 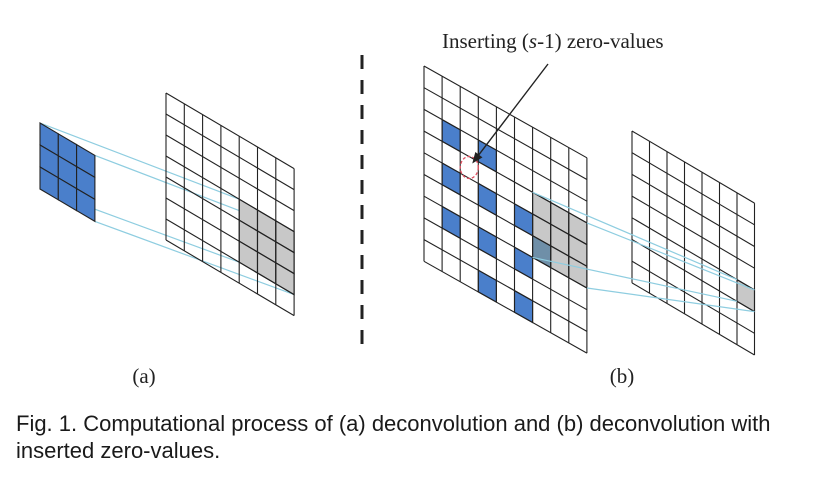 I want to click on projection-lines-b, so click(x=643, y=252).